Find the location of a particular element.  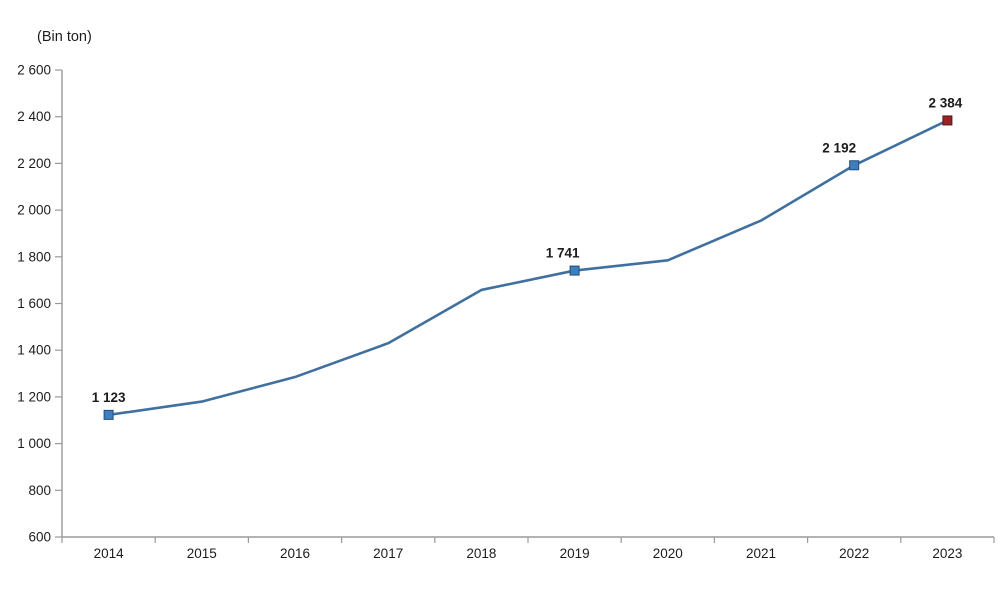

data-point-marker-2019 is located at coordinates (574, 270).